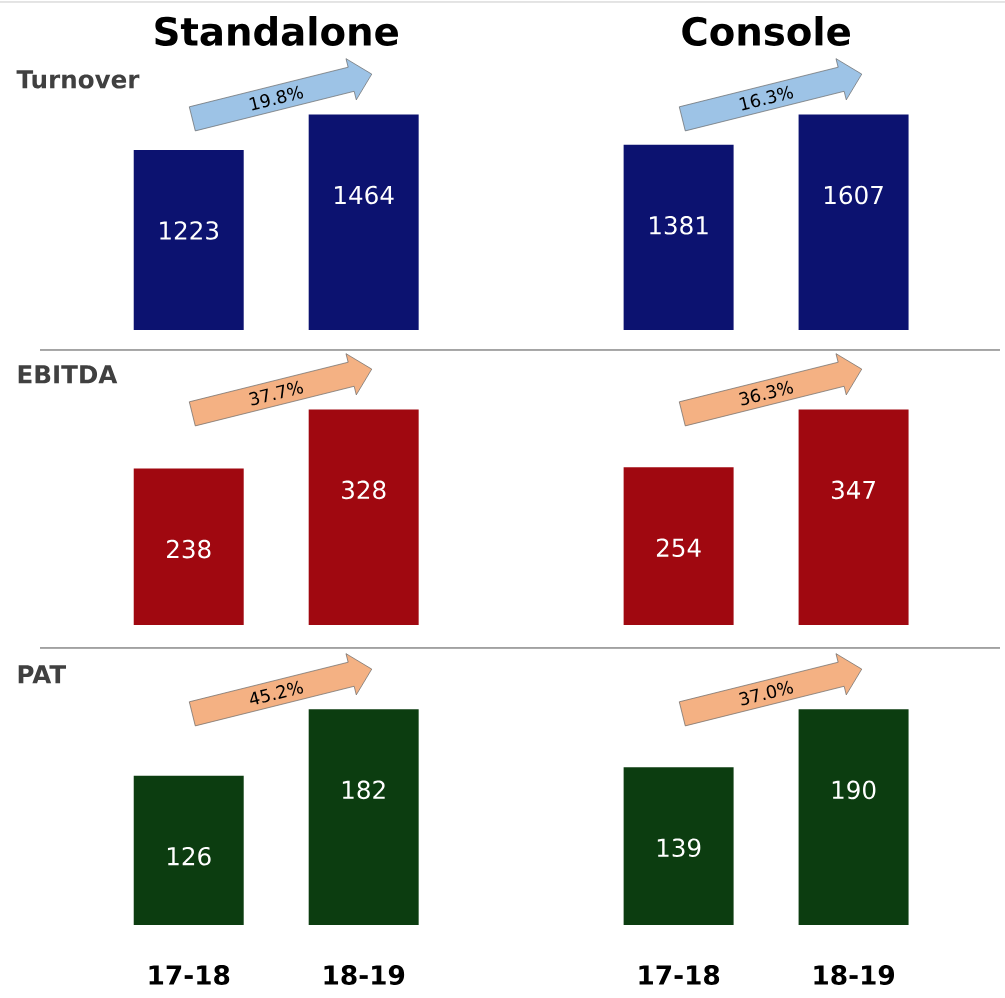  What do you see at coordinates (189, 230) in the screenshot?
I see `data-label: 1223` at bounding box center [189, 230].